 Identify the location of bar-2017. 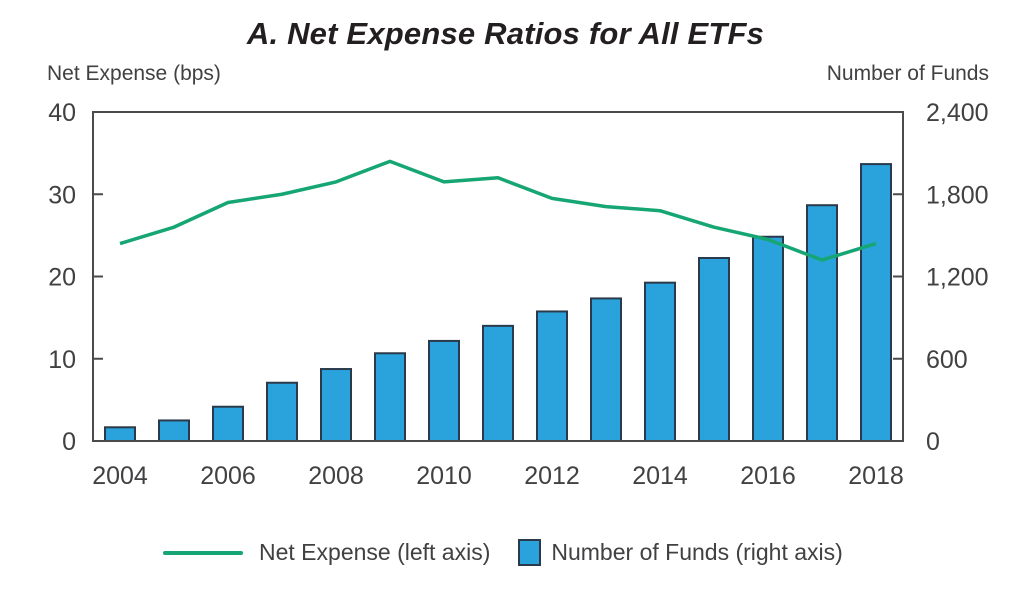
(822, 323).